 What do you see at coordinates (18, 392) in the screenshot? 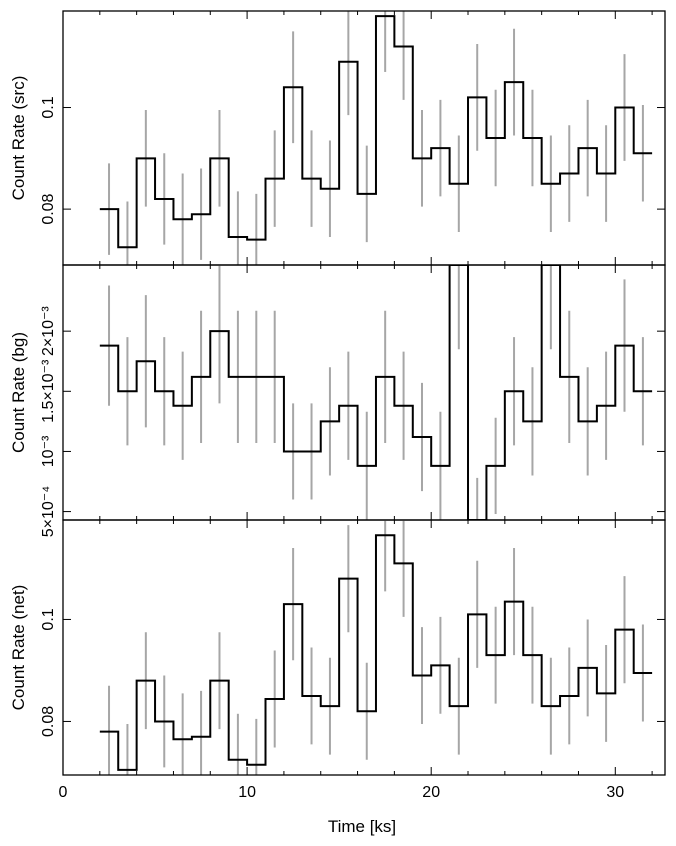
I see `bg-y-axis-label: Count Rate (bg)` at bounding box center [18, 392].